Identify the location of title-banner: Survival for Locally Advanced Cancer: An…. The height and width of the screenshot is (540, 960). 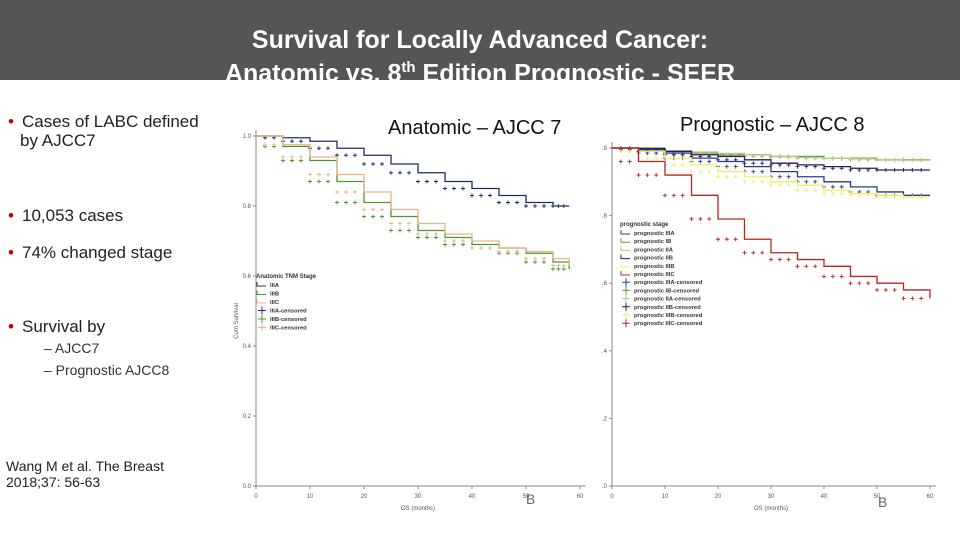
(480, 40).